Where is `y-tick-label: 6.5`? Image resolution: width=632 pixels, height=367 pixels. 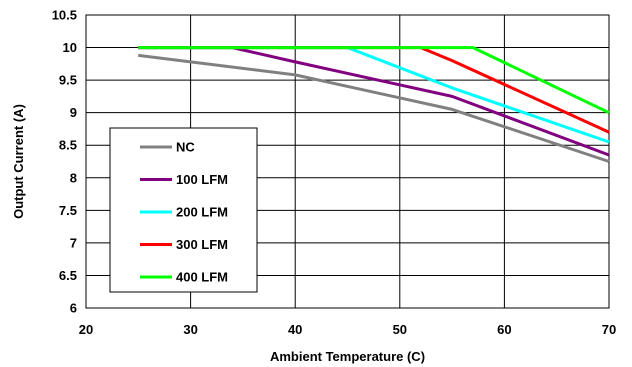 y-tick-label: 6.5 is located at coordinates (68, 275).